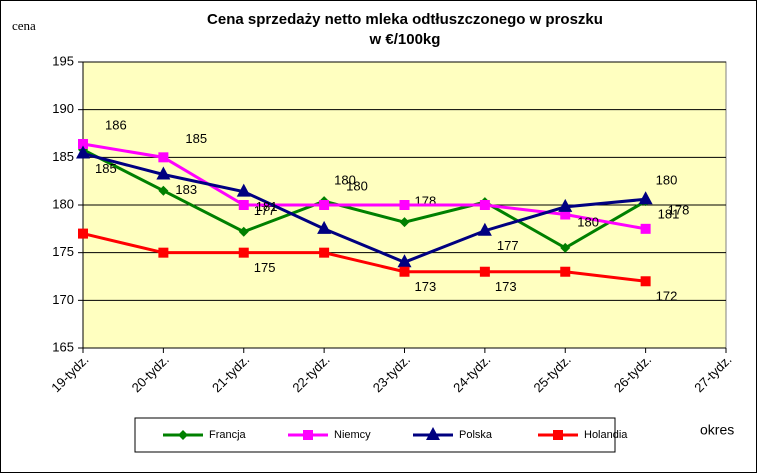  Describe the element at coordinates (717, 430) in the screenshot. I see `x-axis-label: okres` at that location.